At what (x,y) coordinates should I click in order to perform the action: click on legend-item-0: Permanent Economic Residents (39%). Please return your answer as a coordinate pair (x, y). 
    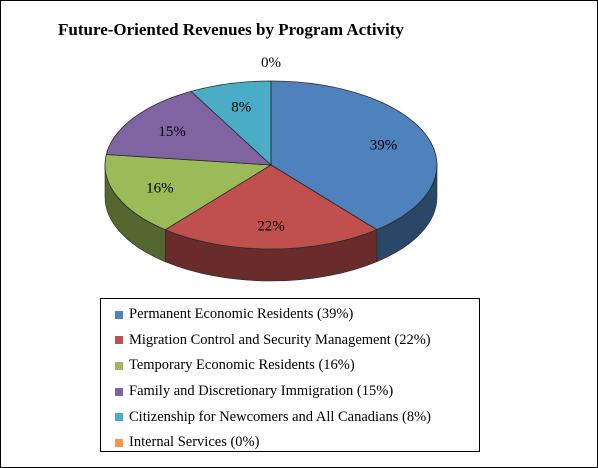
    Looking at the image, I should click on (290, 315).